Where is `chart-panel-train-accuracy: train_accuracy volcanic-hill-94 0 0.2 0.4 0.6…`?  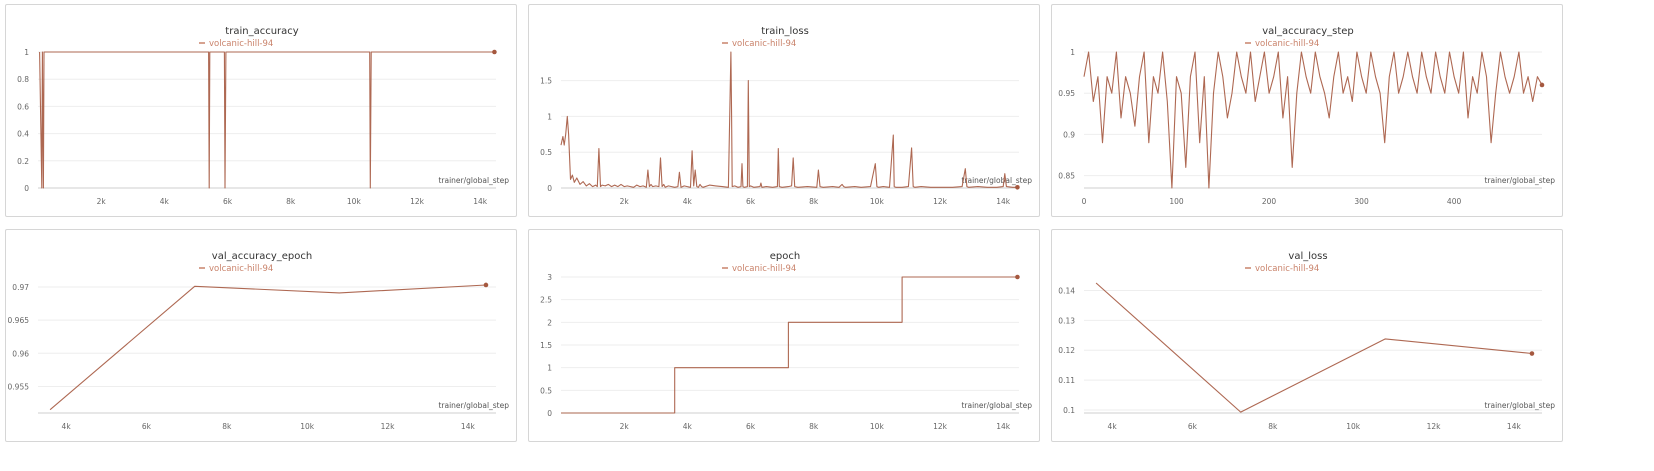 chart-panel-train-accuracy: train_accuracy volcanic-hill-94 0 0.2 0.4 0.6… is located at coordinates (261, 110).